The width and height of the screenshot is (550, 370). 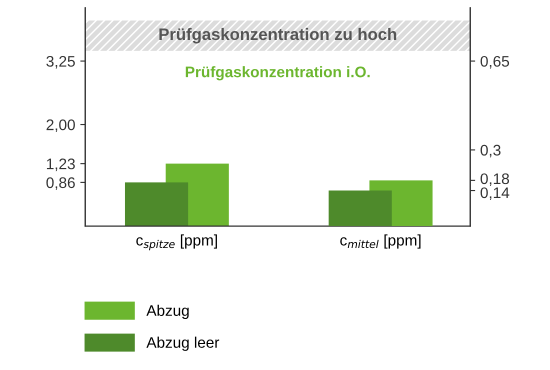 What do you see at coordinates (278, 73) in the screenshot?
I see `annotation: Prüfgaskonzentration i.O.` at bounding box center [278, 73].